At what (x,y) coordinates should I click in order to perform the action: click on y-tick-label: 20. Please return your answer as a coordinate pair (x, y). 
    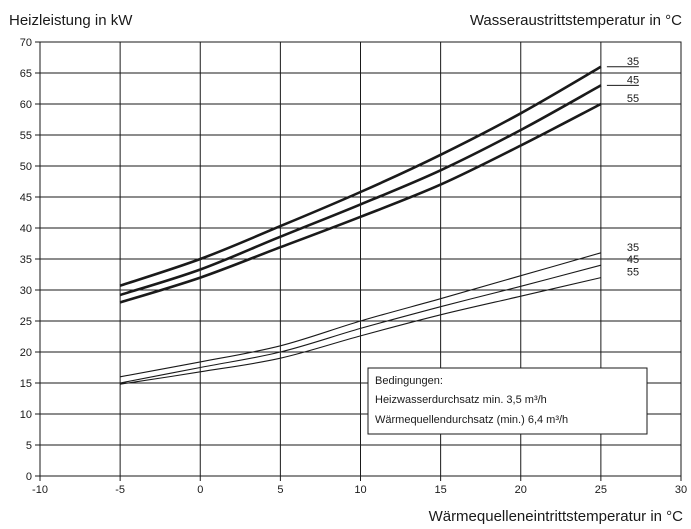
    Looking at the image, I should click on (26, 353).